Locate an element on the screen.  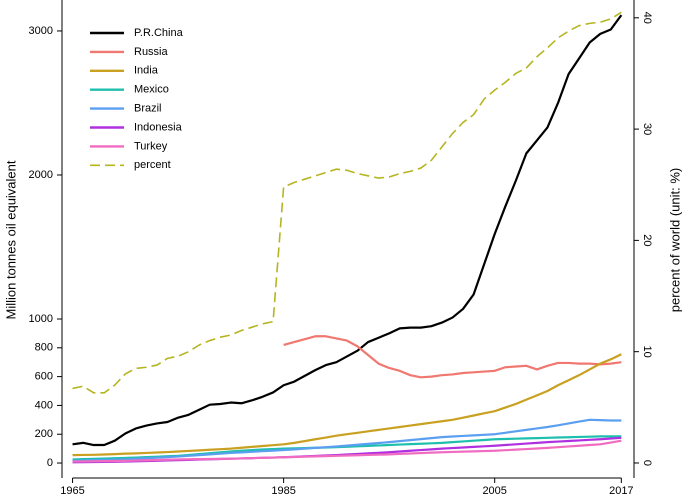
legend-label: percent is located at coordinates (152, 165).